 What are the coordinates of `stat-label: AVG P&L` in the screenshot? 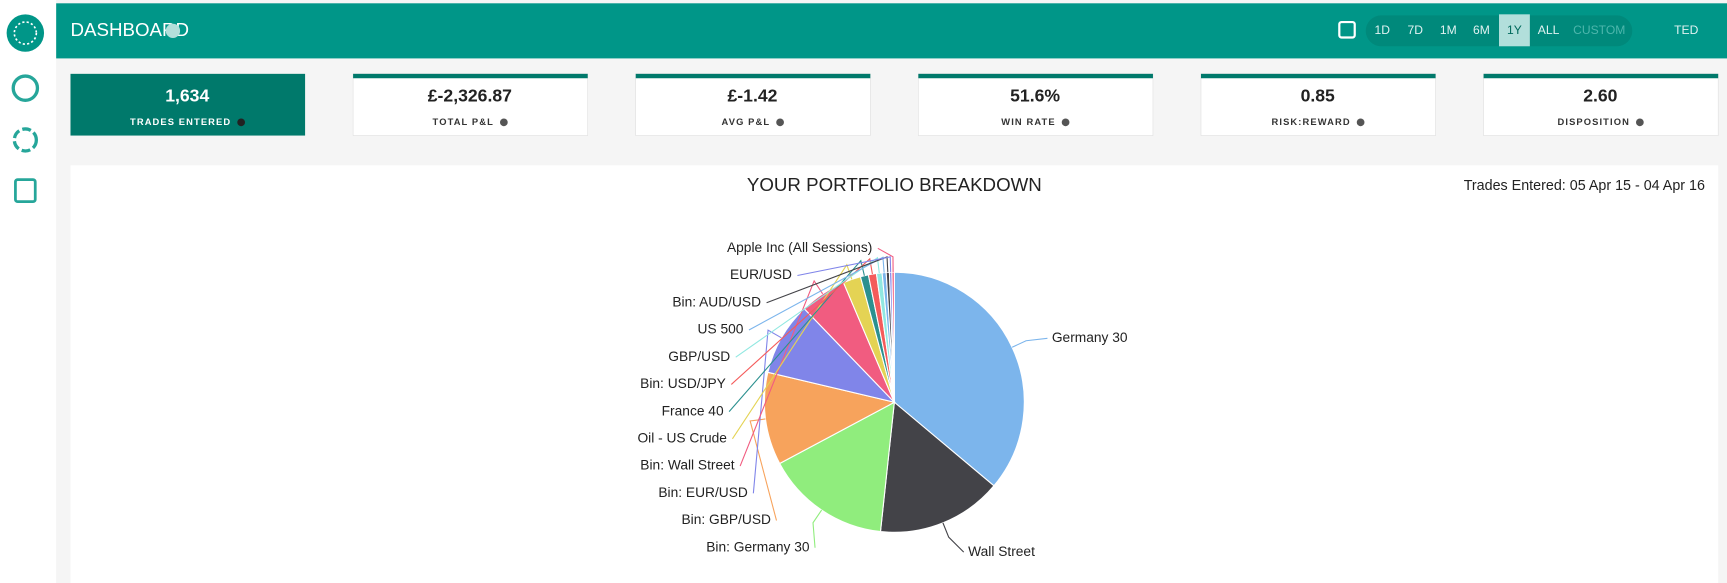 It's located at (746, 122).